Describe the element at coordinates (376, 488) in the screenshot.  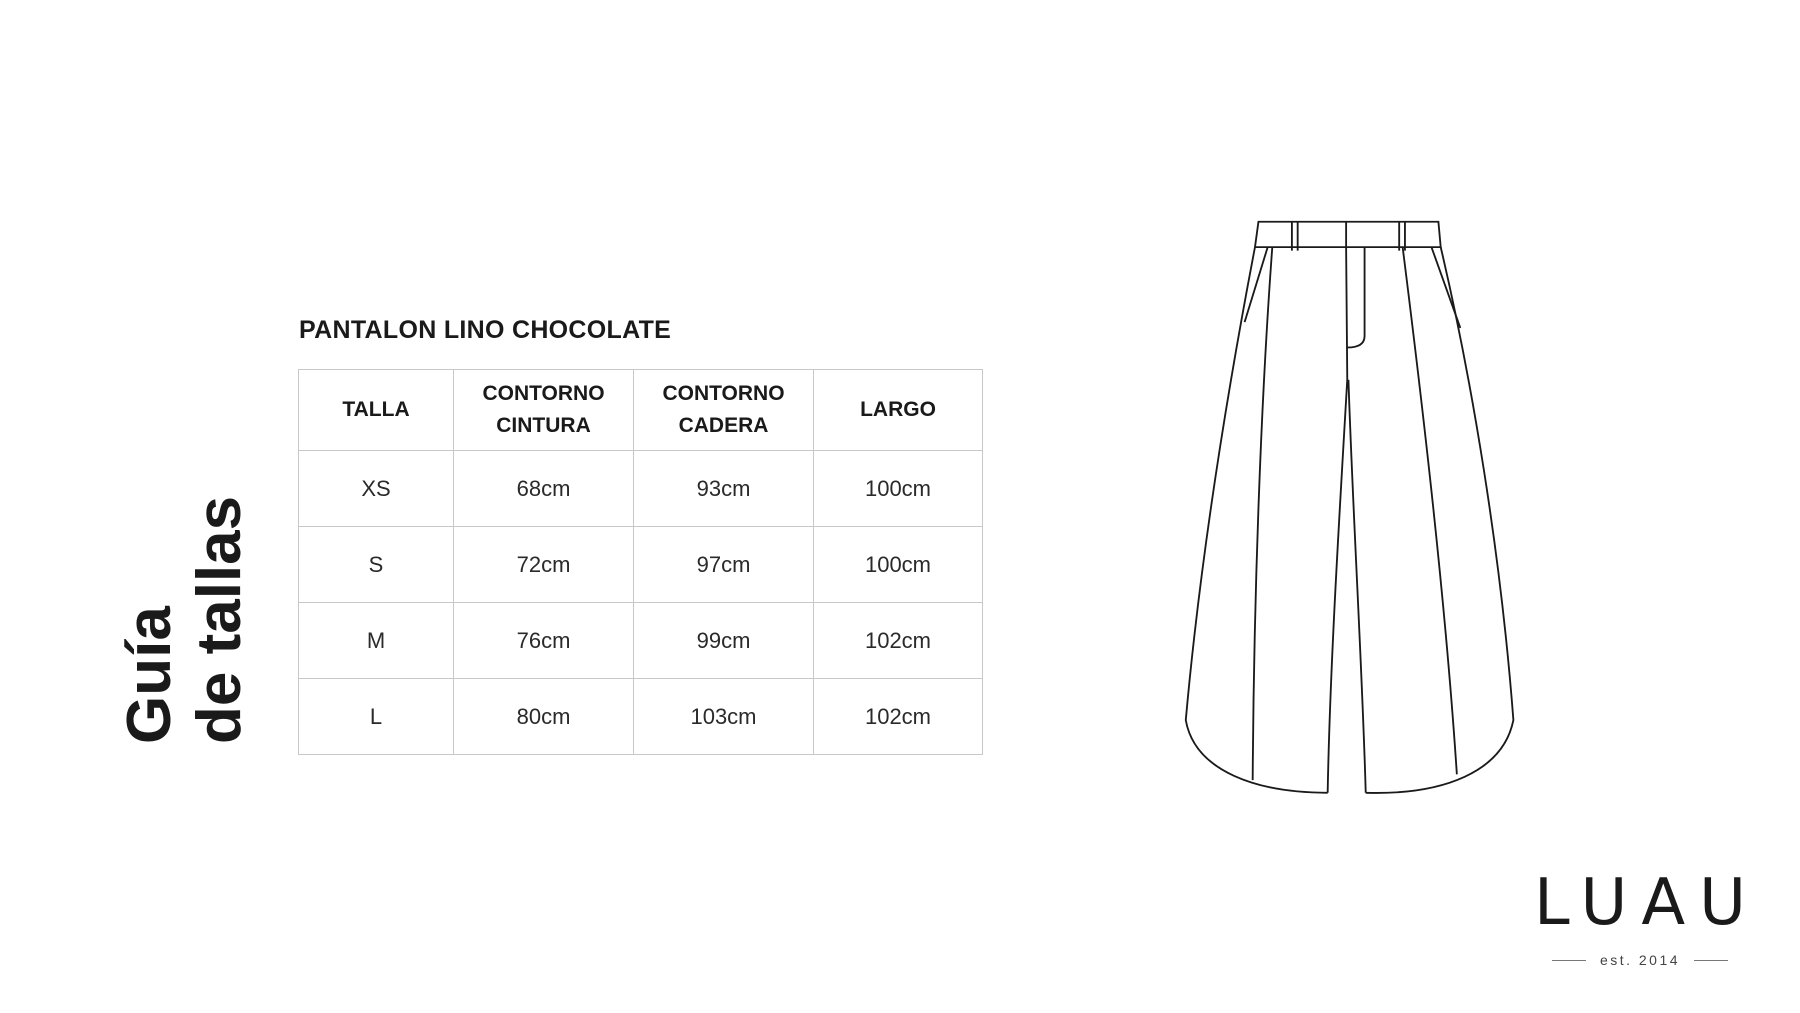
I see `table-cell: XS` at that location.